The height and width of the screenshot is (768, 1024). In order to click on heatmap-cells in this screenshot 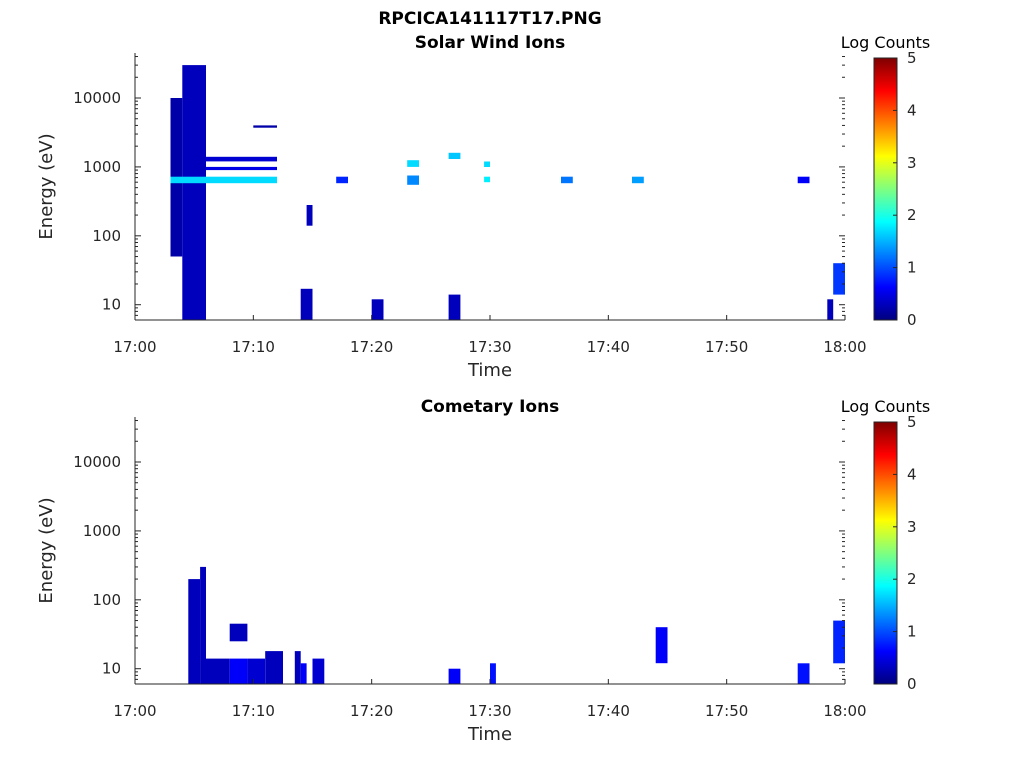, I will do `click(516, 625)`.